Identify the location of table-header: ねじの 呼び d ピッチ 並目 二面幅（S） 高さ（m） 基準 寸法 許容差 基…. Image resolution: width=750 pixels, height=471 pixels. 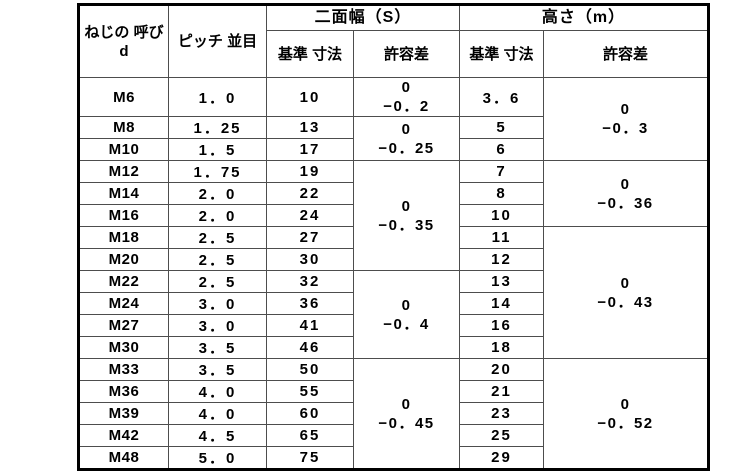
(394, 41).